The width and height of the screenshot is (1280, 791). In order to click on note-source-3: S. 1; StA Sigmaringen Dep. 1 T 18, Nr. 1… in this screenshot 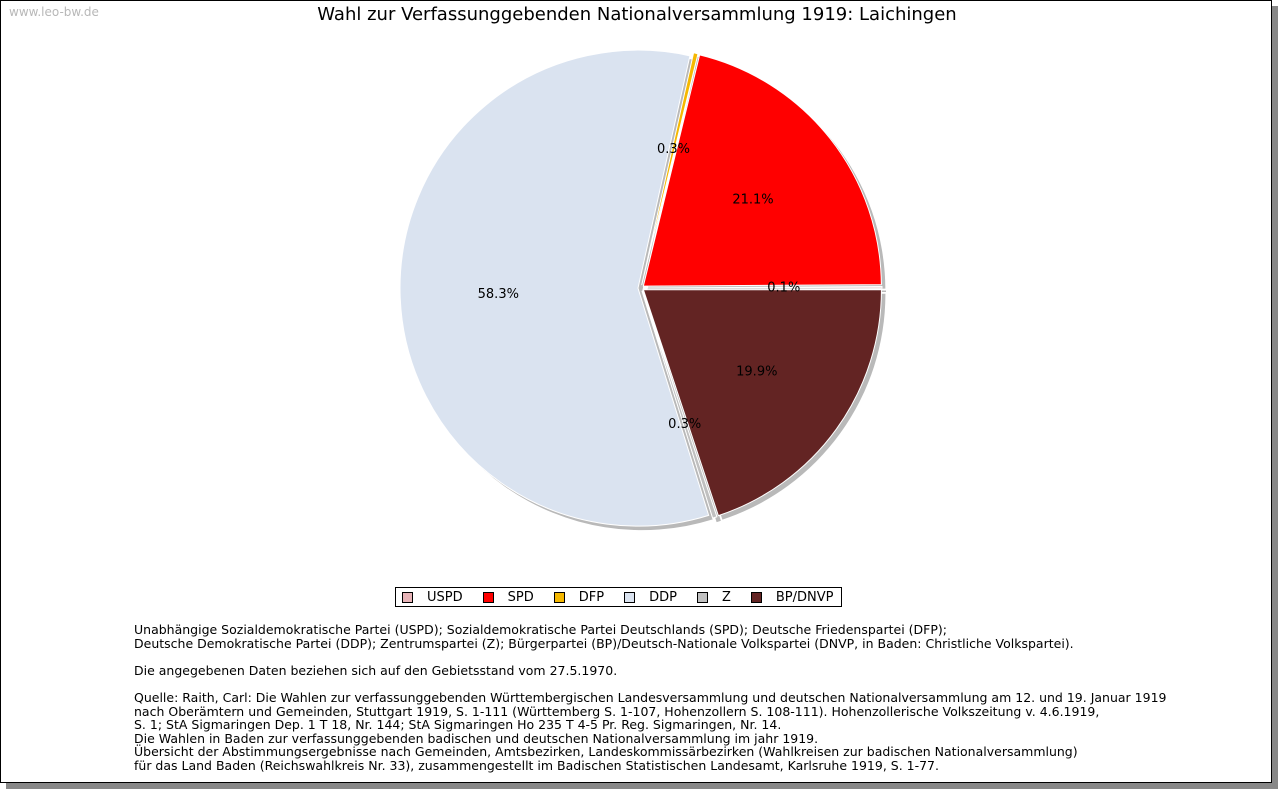, I will do `click(458, 725)`.